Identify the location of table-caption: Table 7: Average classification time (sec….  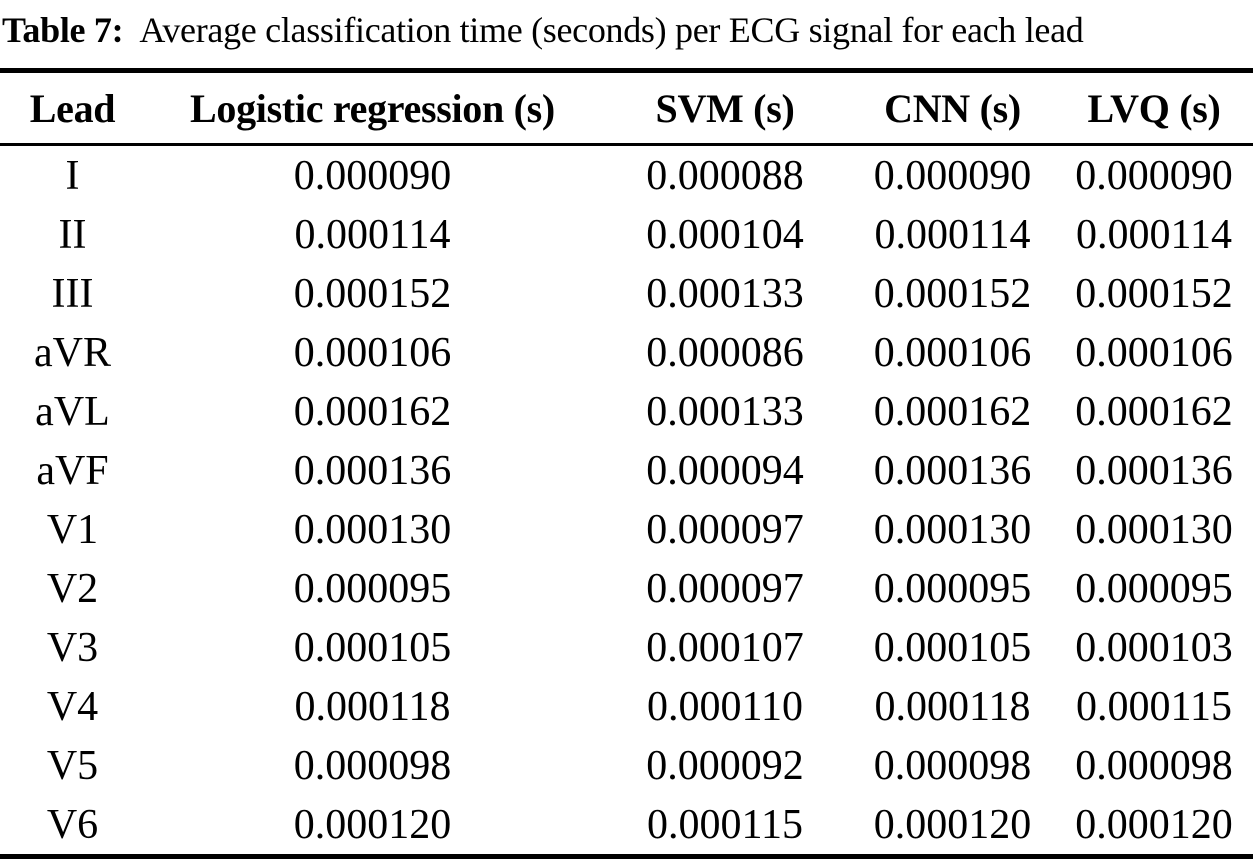
(627, 30).